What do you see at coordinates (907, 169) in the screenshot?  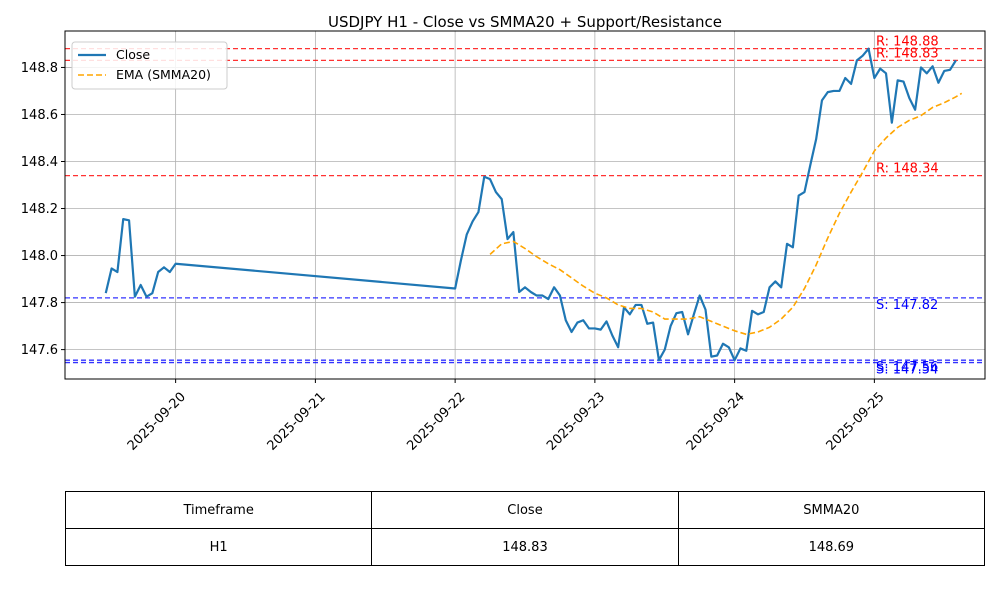 I see `resistance-label: R: 148.34` at bounding box center [907, 169].